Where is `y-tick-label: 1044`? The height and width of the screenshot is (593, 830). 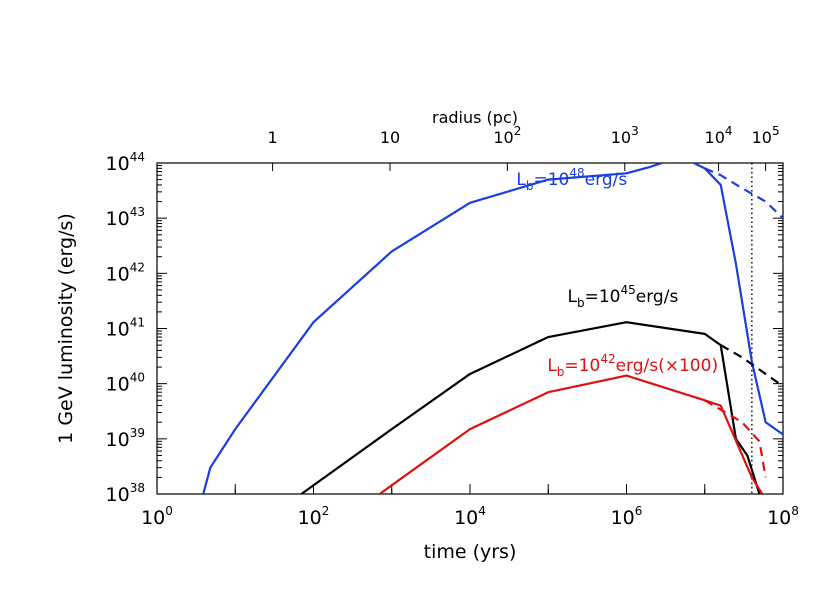 y-tick-label: 1044 is located at coordinates (125, 162).